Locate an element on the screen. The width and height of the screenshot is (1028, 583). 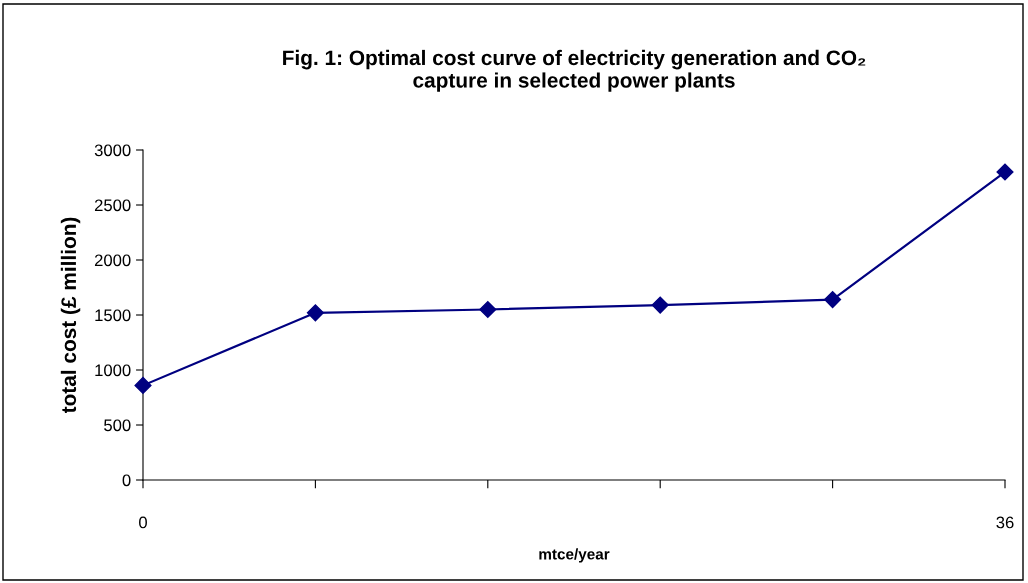
y-tick-label: 1500 is located at coordinates (113, 315).